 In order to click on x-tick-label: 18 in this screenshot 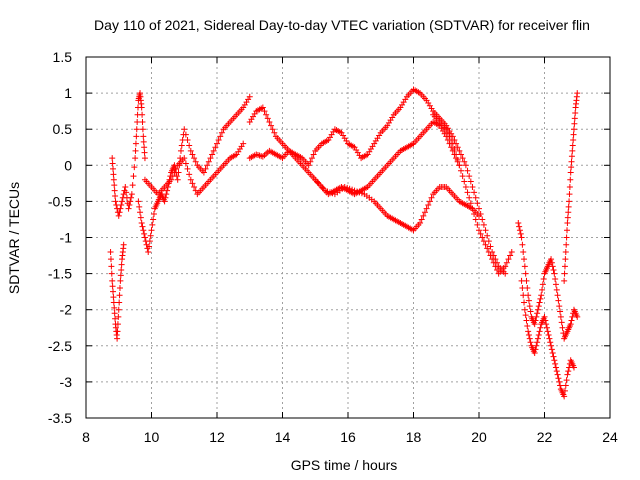, I will do `click(414, 437)`.